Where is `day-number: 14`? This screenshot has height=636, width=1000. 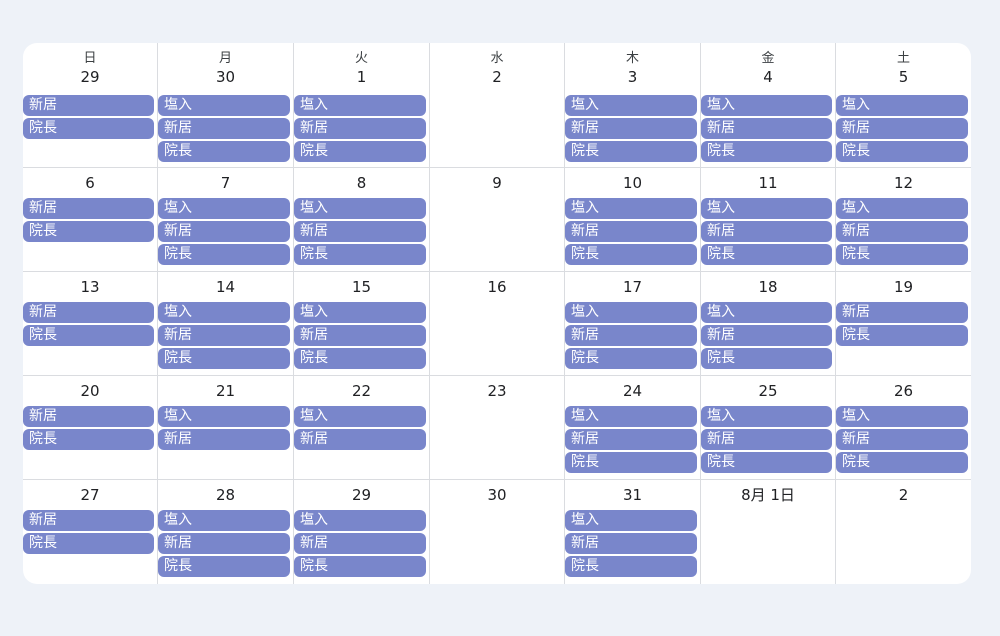
day-number: 14 is located at coordinates (225, 287).